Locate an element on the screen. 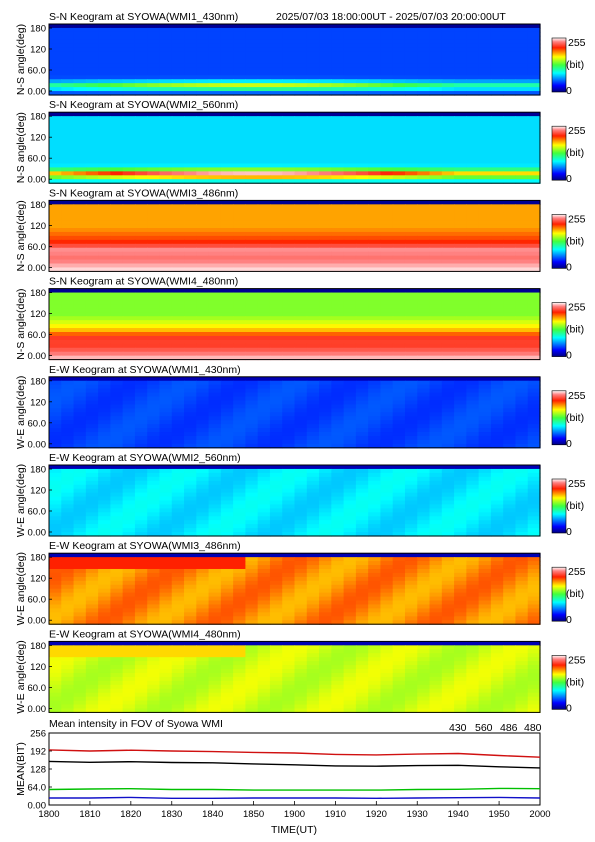 This screenshot has height=842, width=595. y-tick-label: 0.00 is located at coordinates (37, 806).